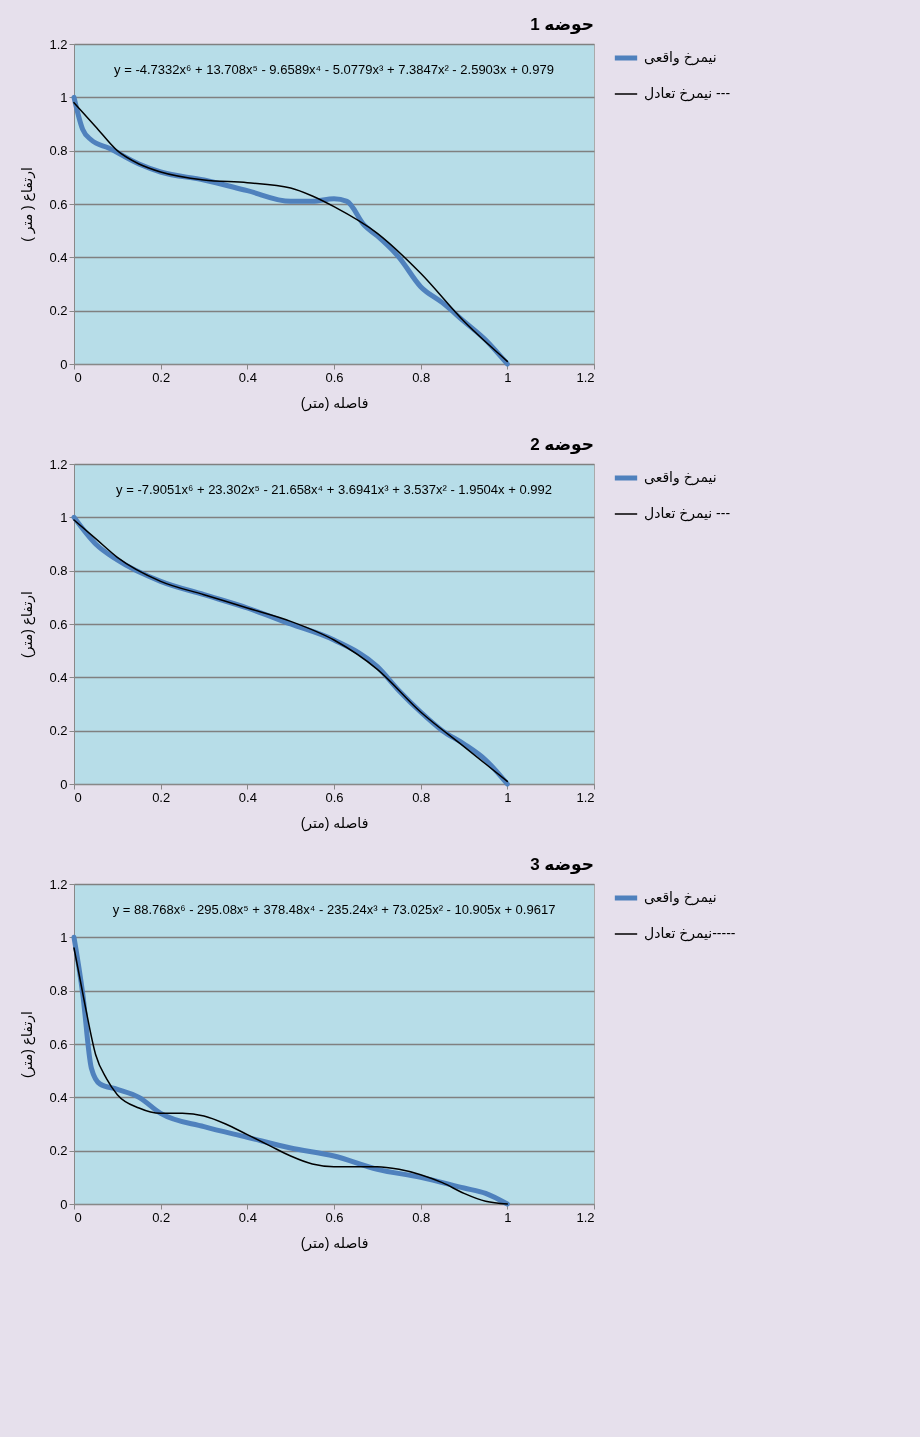 The height and width of the screenshot is (1437, 920). Describe the element at coordinates (562, 25) in the screenshot. I see `chart-title: حوضه 1` at that location.